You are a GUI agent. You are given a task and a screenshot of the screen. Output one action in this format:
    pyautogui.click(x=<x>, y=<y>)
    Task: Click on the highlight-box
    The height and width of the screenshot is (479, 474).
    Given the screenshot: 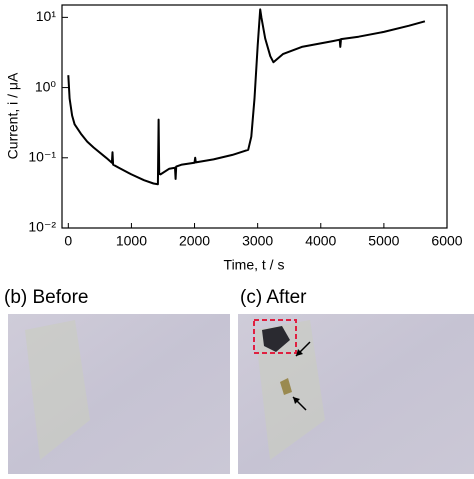 What is the action you would take?
    pyautogui.click(x=275, y=336)
    